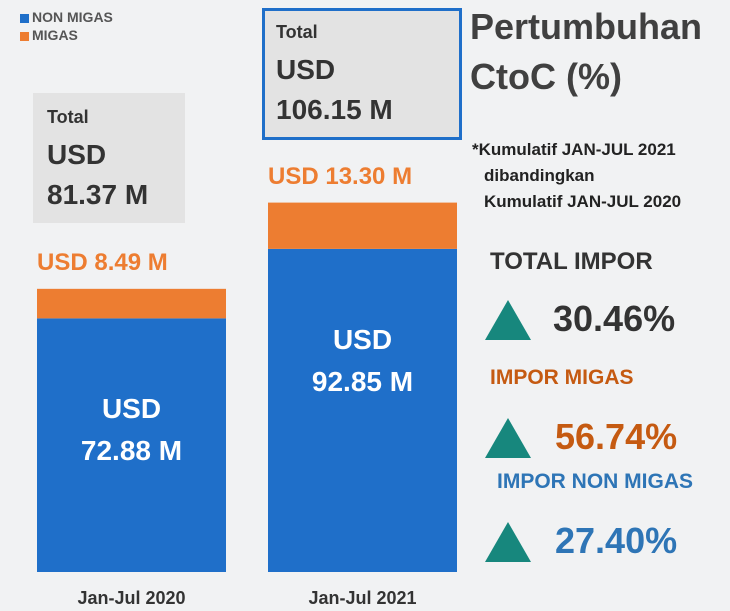  I want to click on value-label: USD 13.30 M, so click(340, 176).